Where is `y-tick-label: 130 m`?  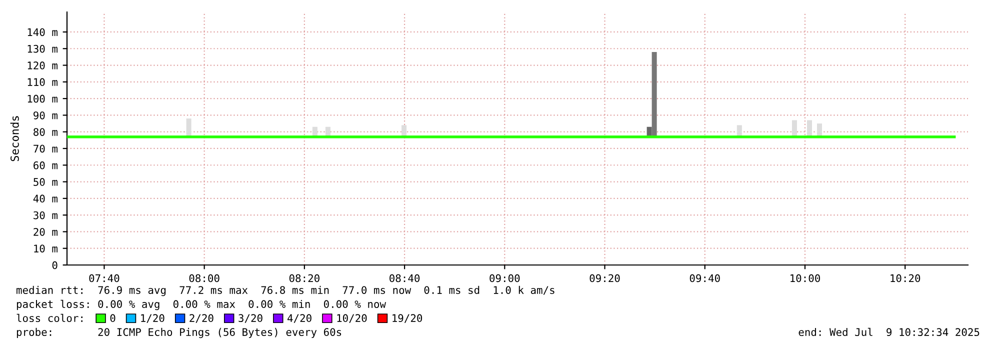
y-tick-label: 130 m is located at coordinates (43, 48).